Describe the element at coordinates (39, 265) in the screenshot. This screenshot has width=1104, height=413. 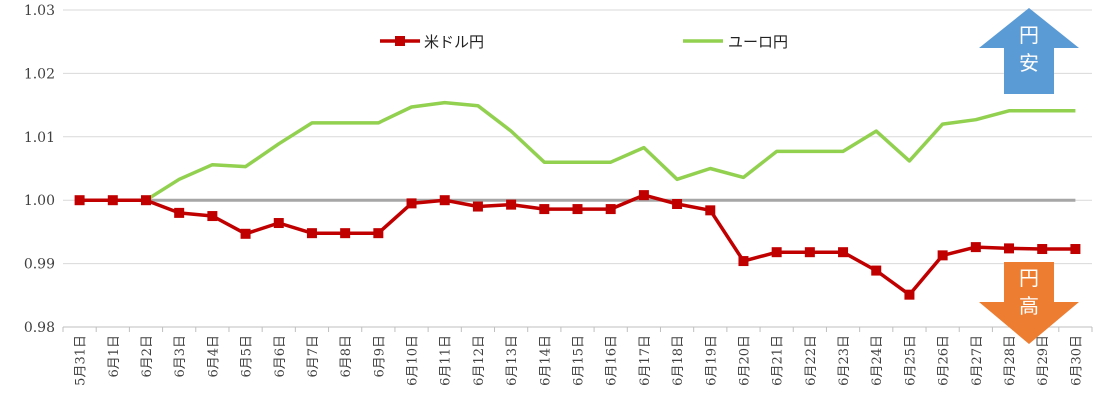
I see `y-tick-label: 0.99` at that location.